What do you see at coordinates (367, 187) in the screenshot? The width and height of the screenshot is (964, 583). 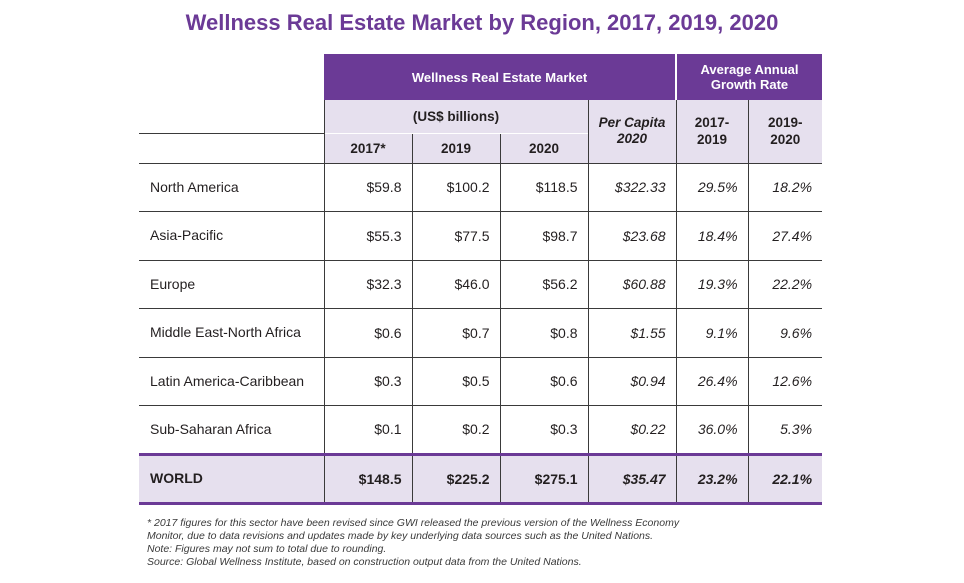 I see `value-2017: $59.8` at bounding box center [367, 187].